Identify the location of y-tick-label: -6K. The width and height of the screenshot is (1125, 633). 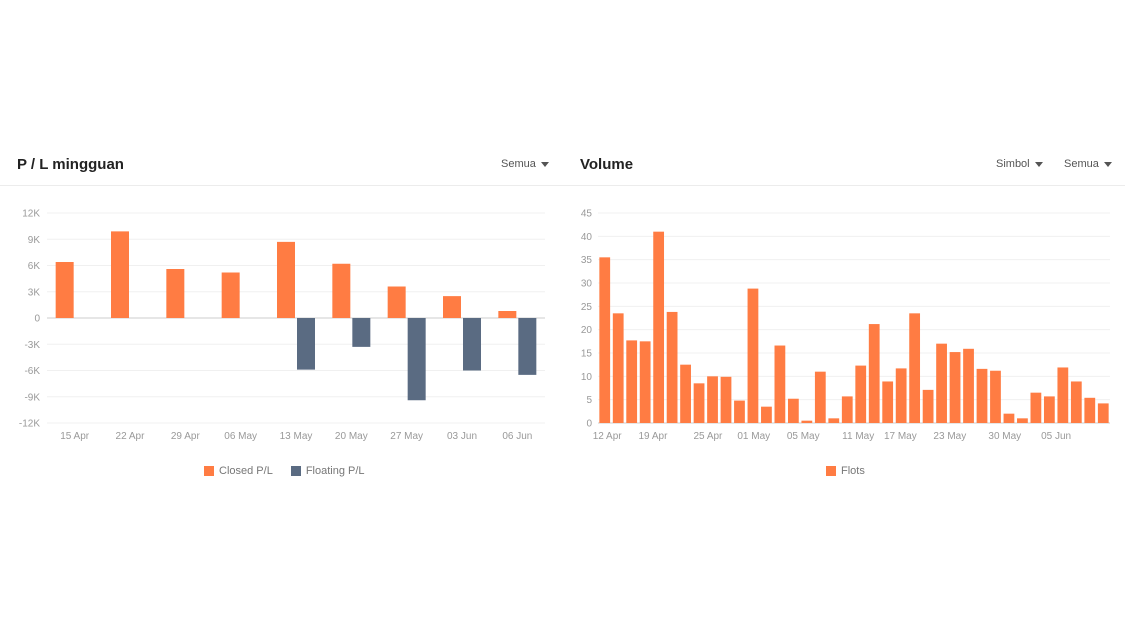
(32, 371).